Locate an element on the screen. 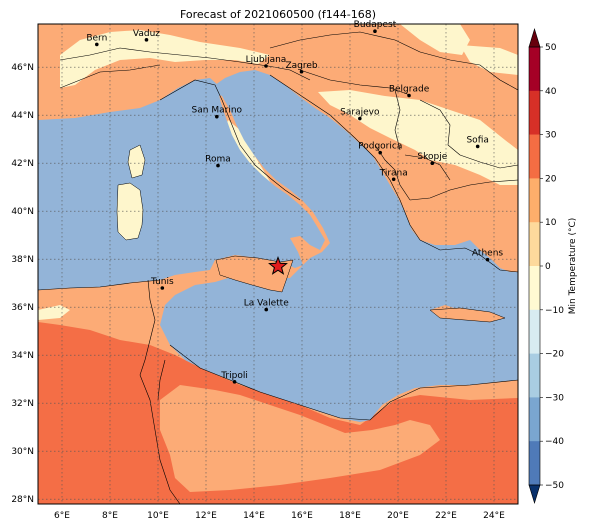  city-label: La Valette is located at coordinates (266, 304).